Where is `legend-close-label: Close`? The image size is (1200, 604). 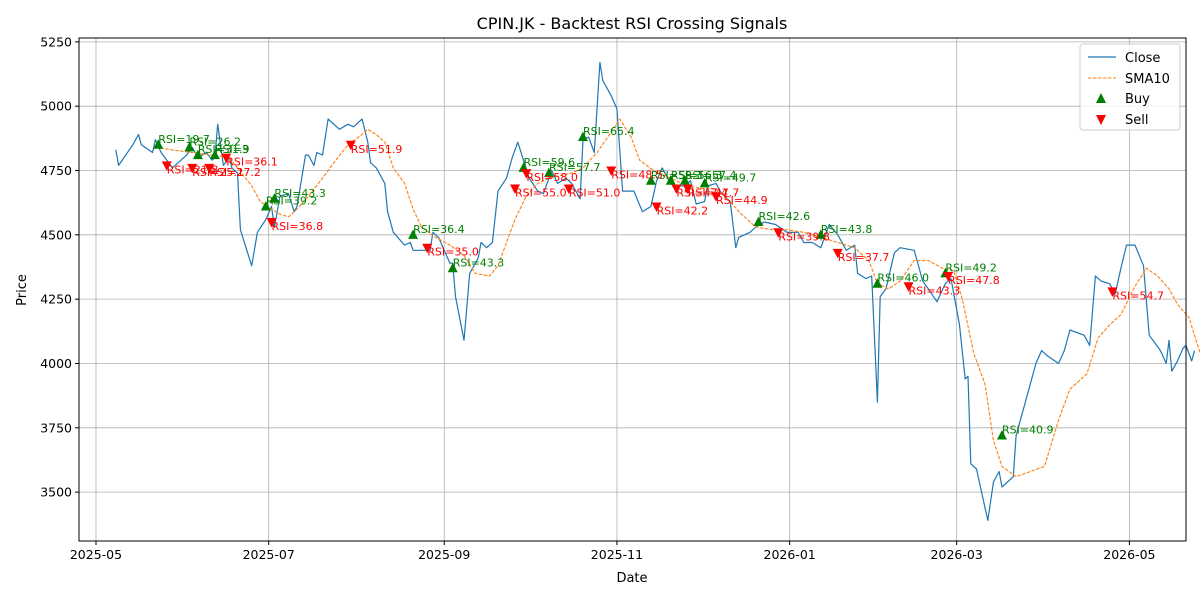 legend-close-label: Close is located at coordinates (1142, 58).